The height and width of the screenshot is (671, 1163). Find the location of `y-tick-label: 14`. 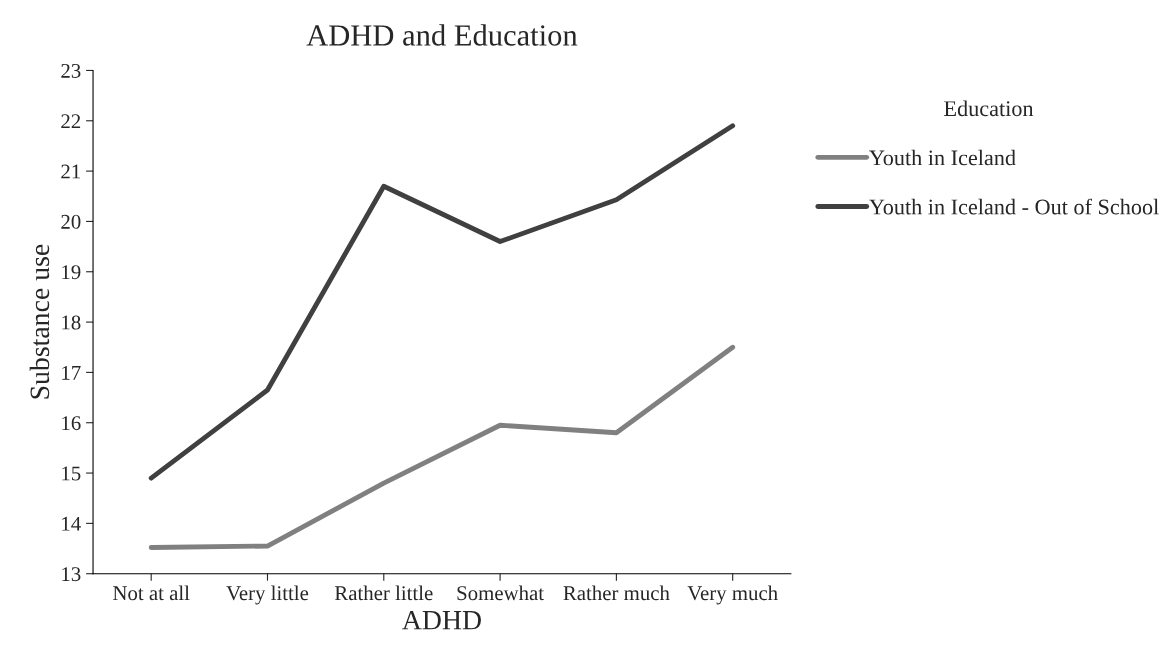

y-tick-label: 14 is located at coordinates (71, 523).